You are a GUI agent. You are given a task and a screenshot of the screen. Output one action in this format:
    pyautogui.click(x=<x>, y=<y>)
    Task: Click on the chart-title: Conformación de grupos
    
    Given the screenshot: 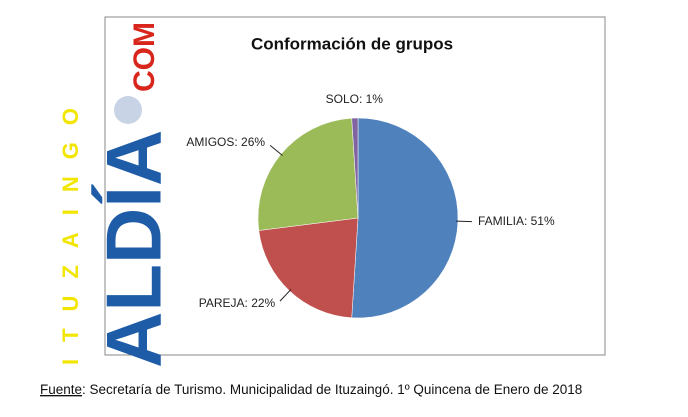 What is the action you would take?
    pyautogui.click(x=352, y=43)
    